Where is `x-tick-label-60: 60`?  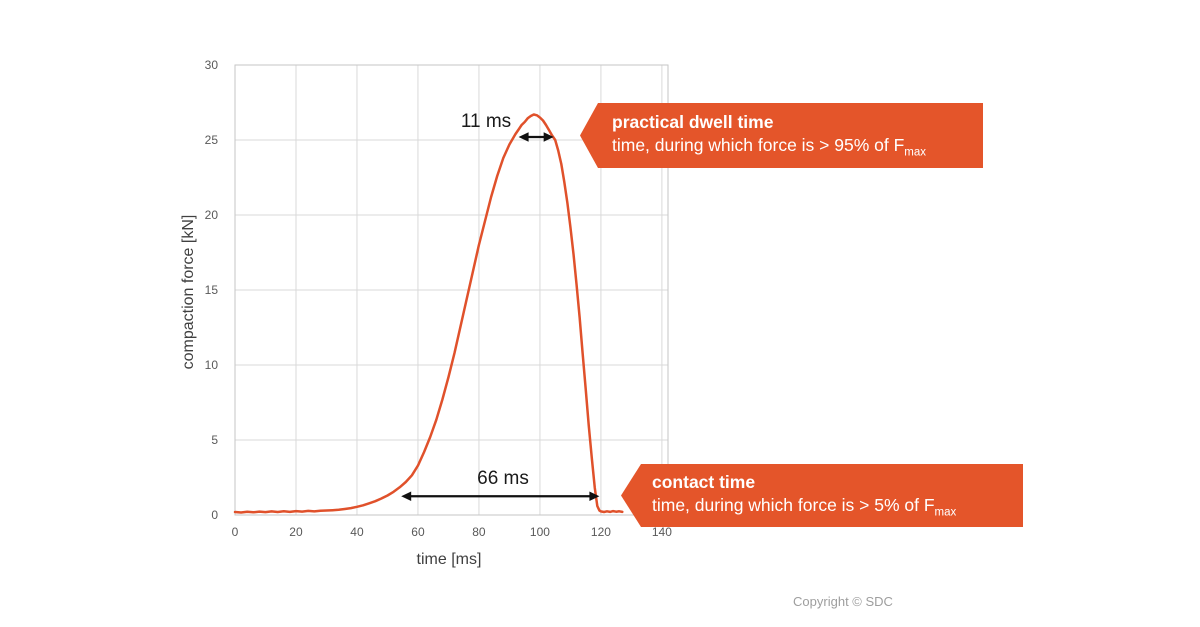 x-tick-label-60: 60 is located at coordinates (418, 532).